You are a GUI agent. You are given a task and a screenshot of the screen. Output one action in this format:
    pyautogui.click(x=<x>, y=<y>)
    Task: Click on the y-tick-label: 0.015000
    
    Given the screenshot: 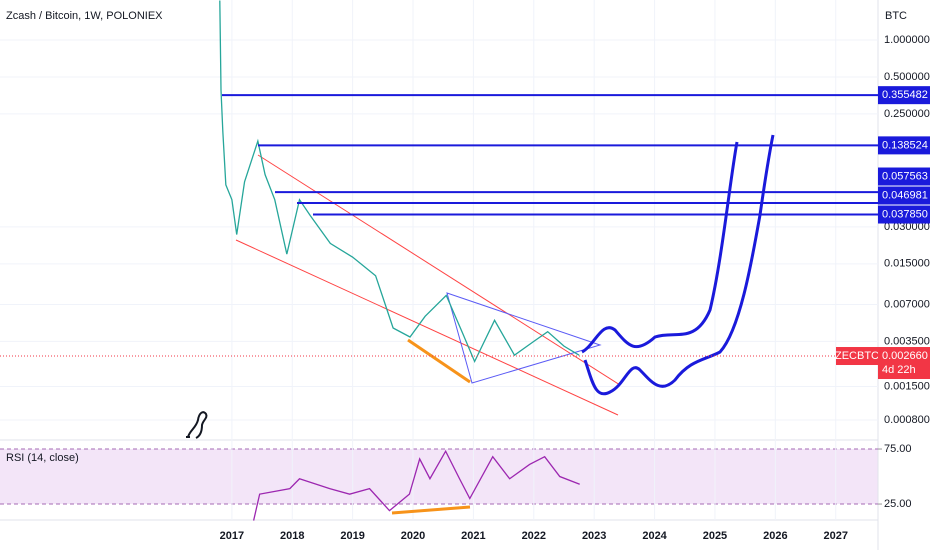 What is the action you would take?
    pyautogui.click(x=907, y=264)
    